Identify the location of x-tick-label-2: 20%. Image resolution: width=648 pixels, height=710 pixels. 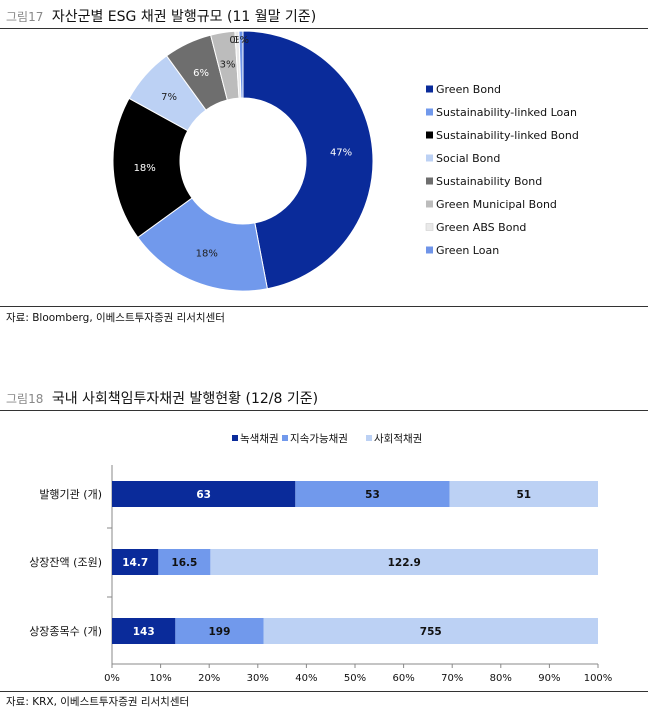
(209, 678).